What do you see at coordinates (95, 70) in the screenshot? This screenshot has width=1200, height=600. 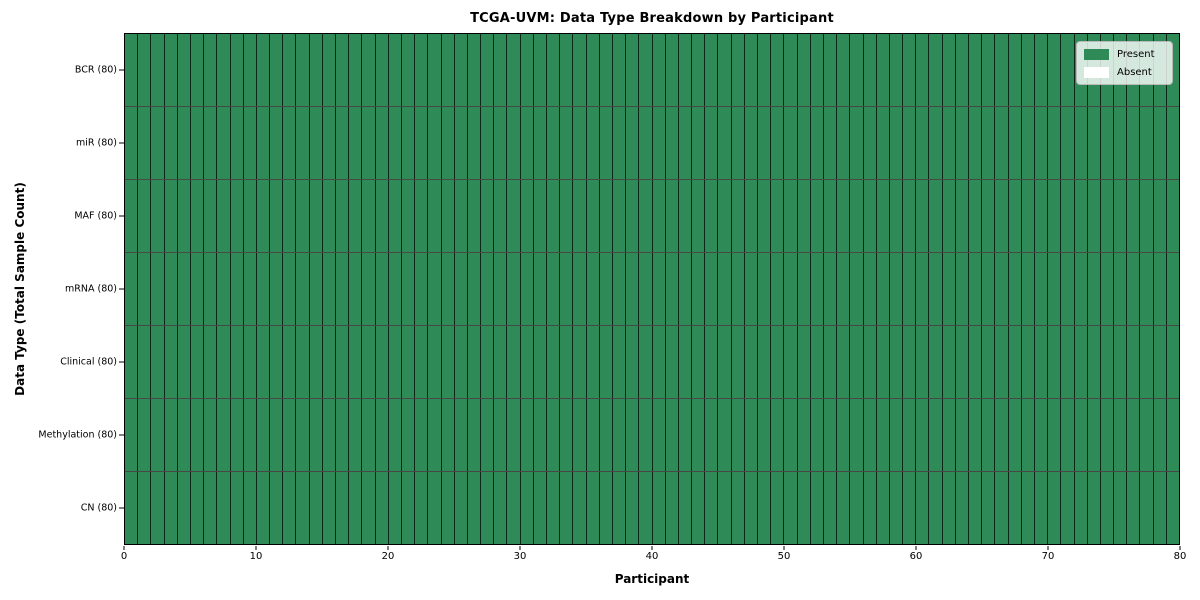 I see `y-tick-label: BCR (80)` at bounding box center [95, 70].